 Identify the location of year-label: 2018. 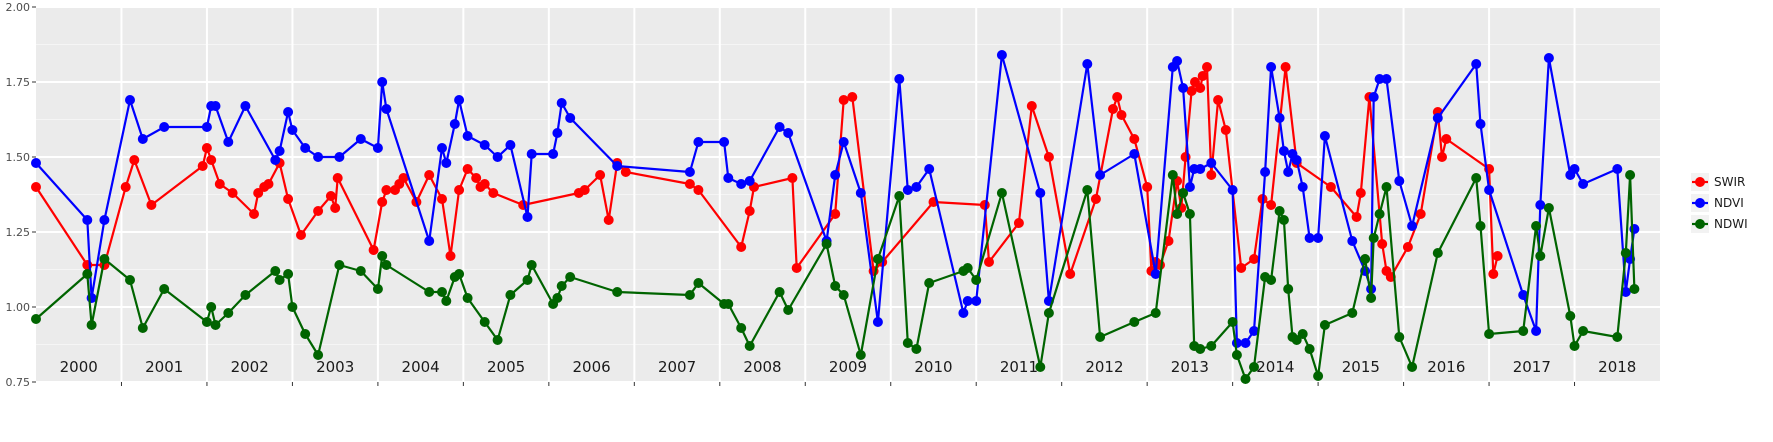
(1617, 367).